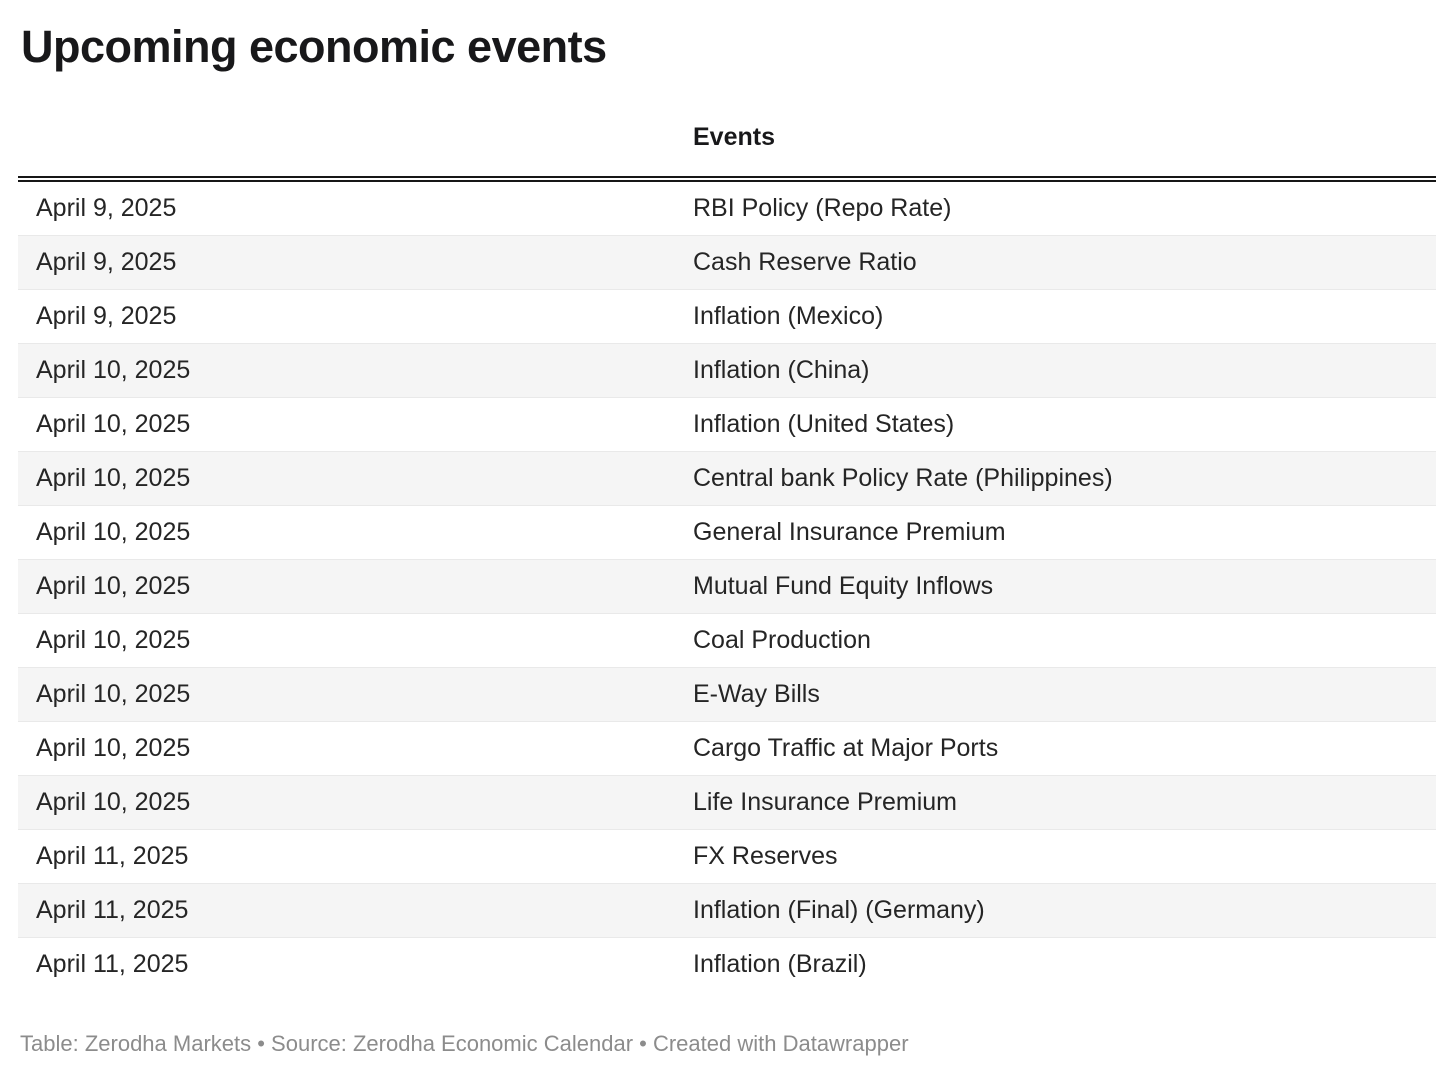 The image size is (1456, 1067). What do you see at coordinates (1055, 262) in the screenshot?
I see `event-cell: Cash Reserve Ratio` at bounding box center [1055, 262].